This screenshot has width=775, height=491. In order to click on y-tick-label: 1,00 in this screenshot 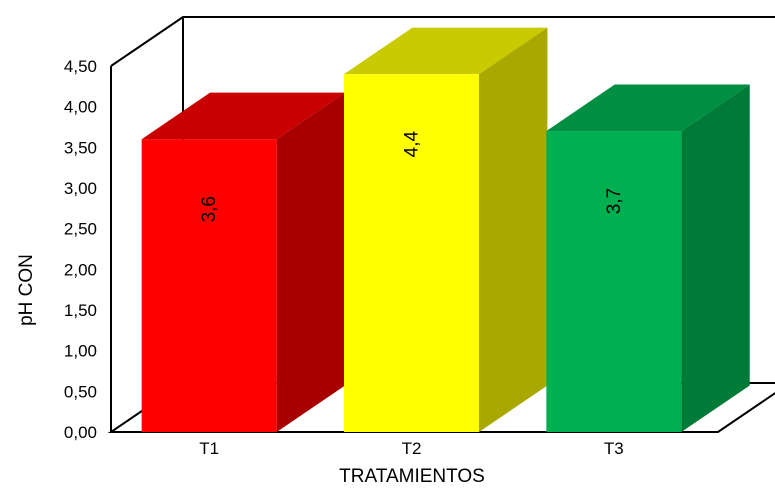, I will do `click(80, 351)`.